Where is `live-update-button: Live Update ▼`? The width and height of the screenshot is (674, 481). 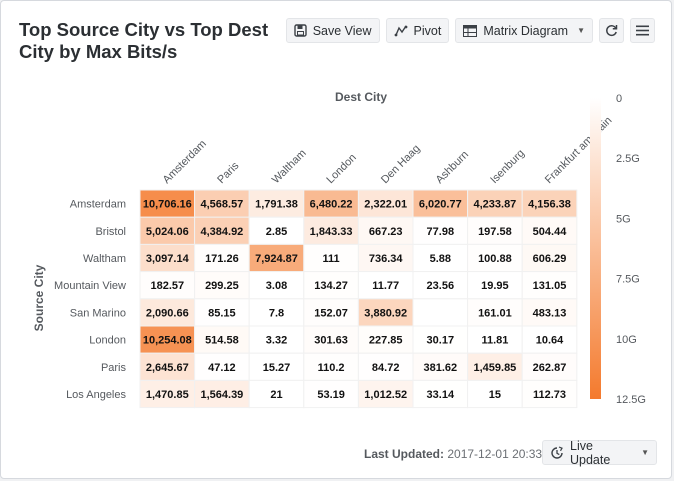
live-update-button: Live Update ▼ is located at coordinates (599, 453).